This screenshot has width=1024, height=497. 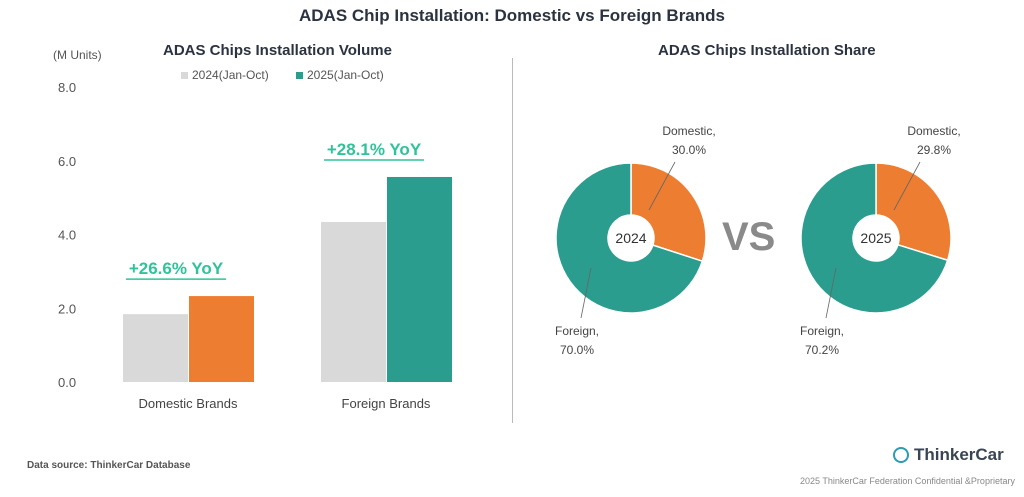 I want to click on yoy-annotation: +26.6% YoY, so click(x=176, y=268).